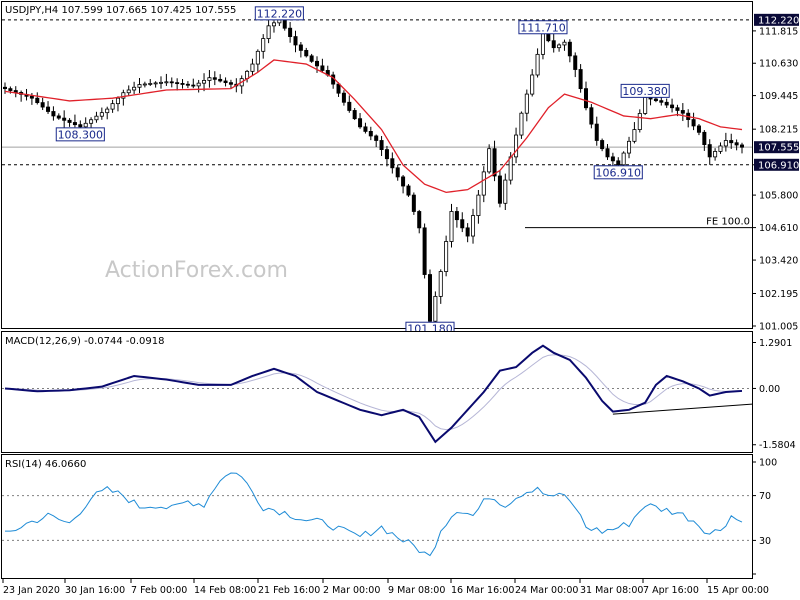  I want to click on y-tick-label: 110.630, so click(778, 64).